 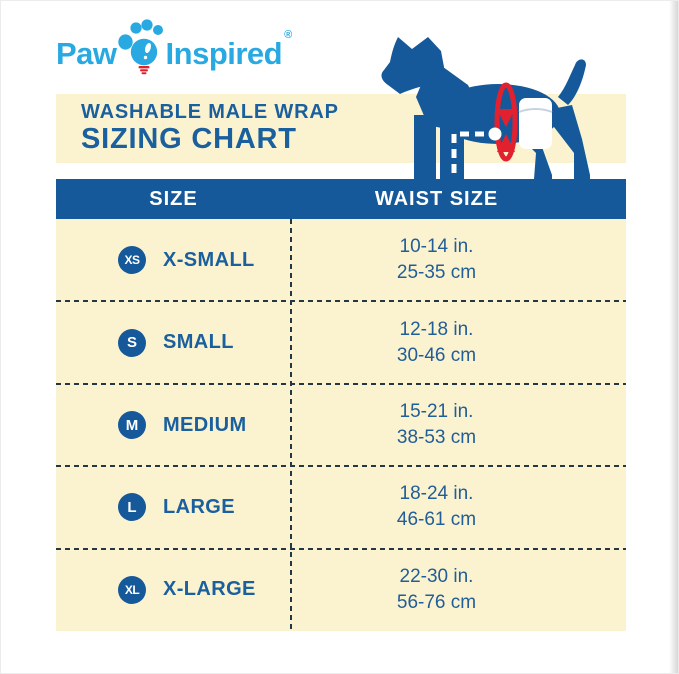 I want to click on size-badge: L, so click(x=132, y=507).